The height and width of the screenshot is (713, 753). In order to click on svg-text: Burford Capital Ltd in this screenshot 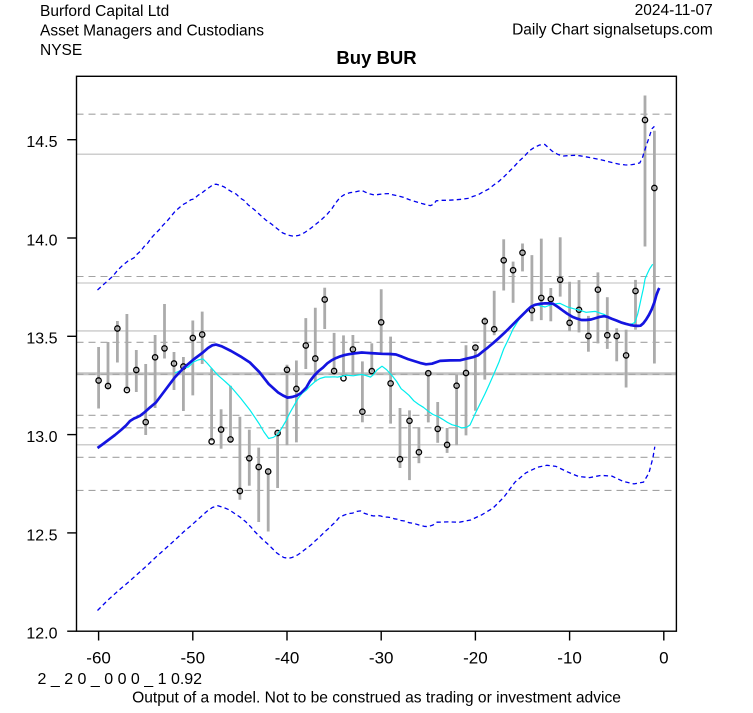, I will do `click(104, 11)`.